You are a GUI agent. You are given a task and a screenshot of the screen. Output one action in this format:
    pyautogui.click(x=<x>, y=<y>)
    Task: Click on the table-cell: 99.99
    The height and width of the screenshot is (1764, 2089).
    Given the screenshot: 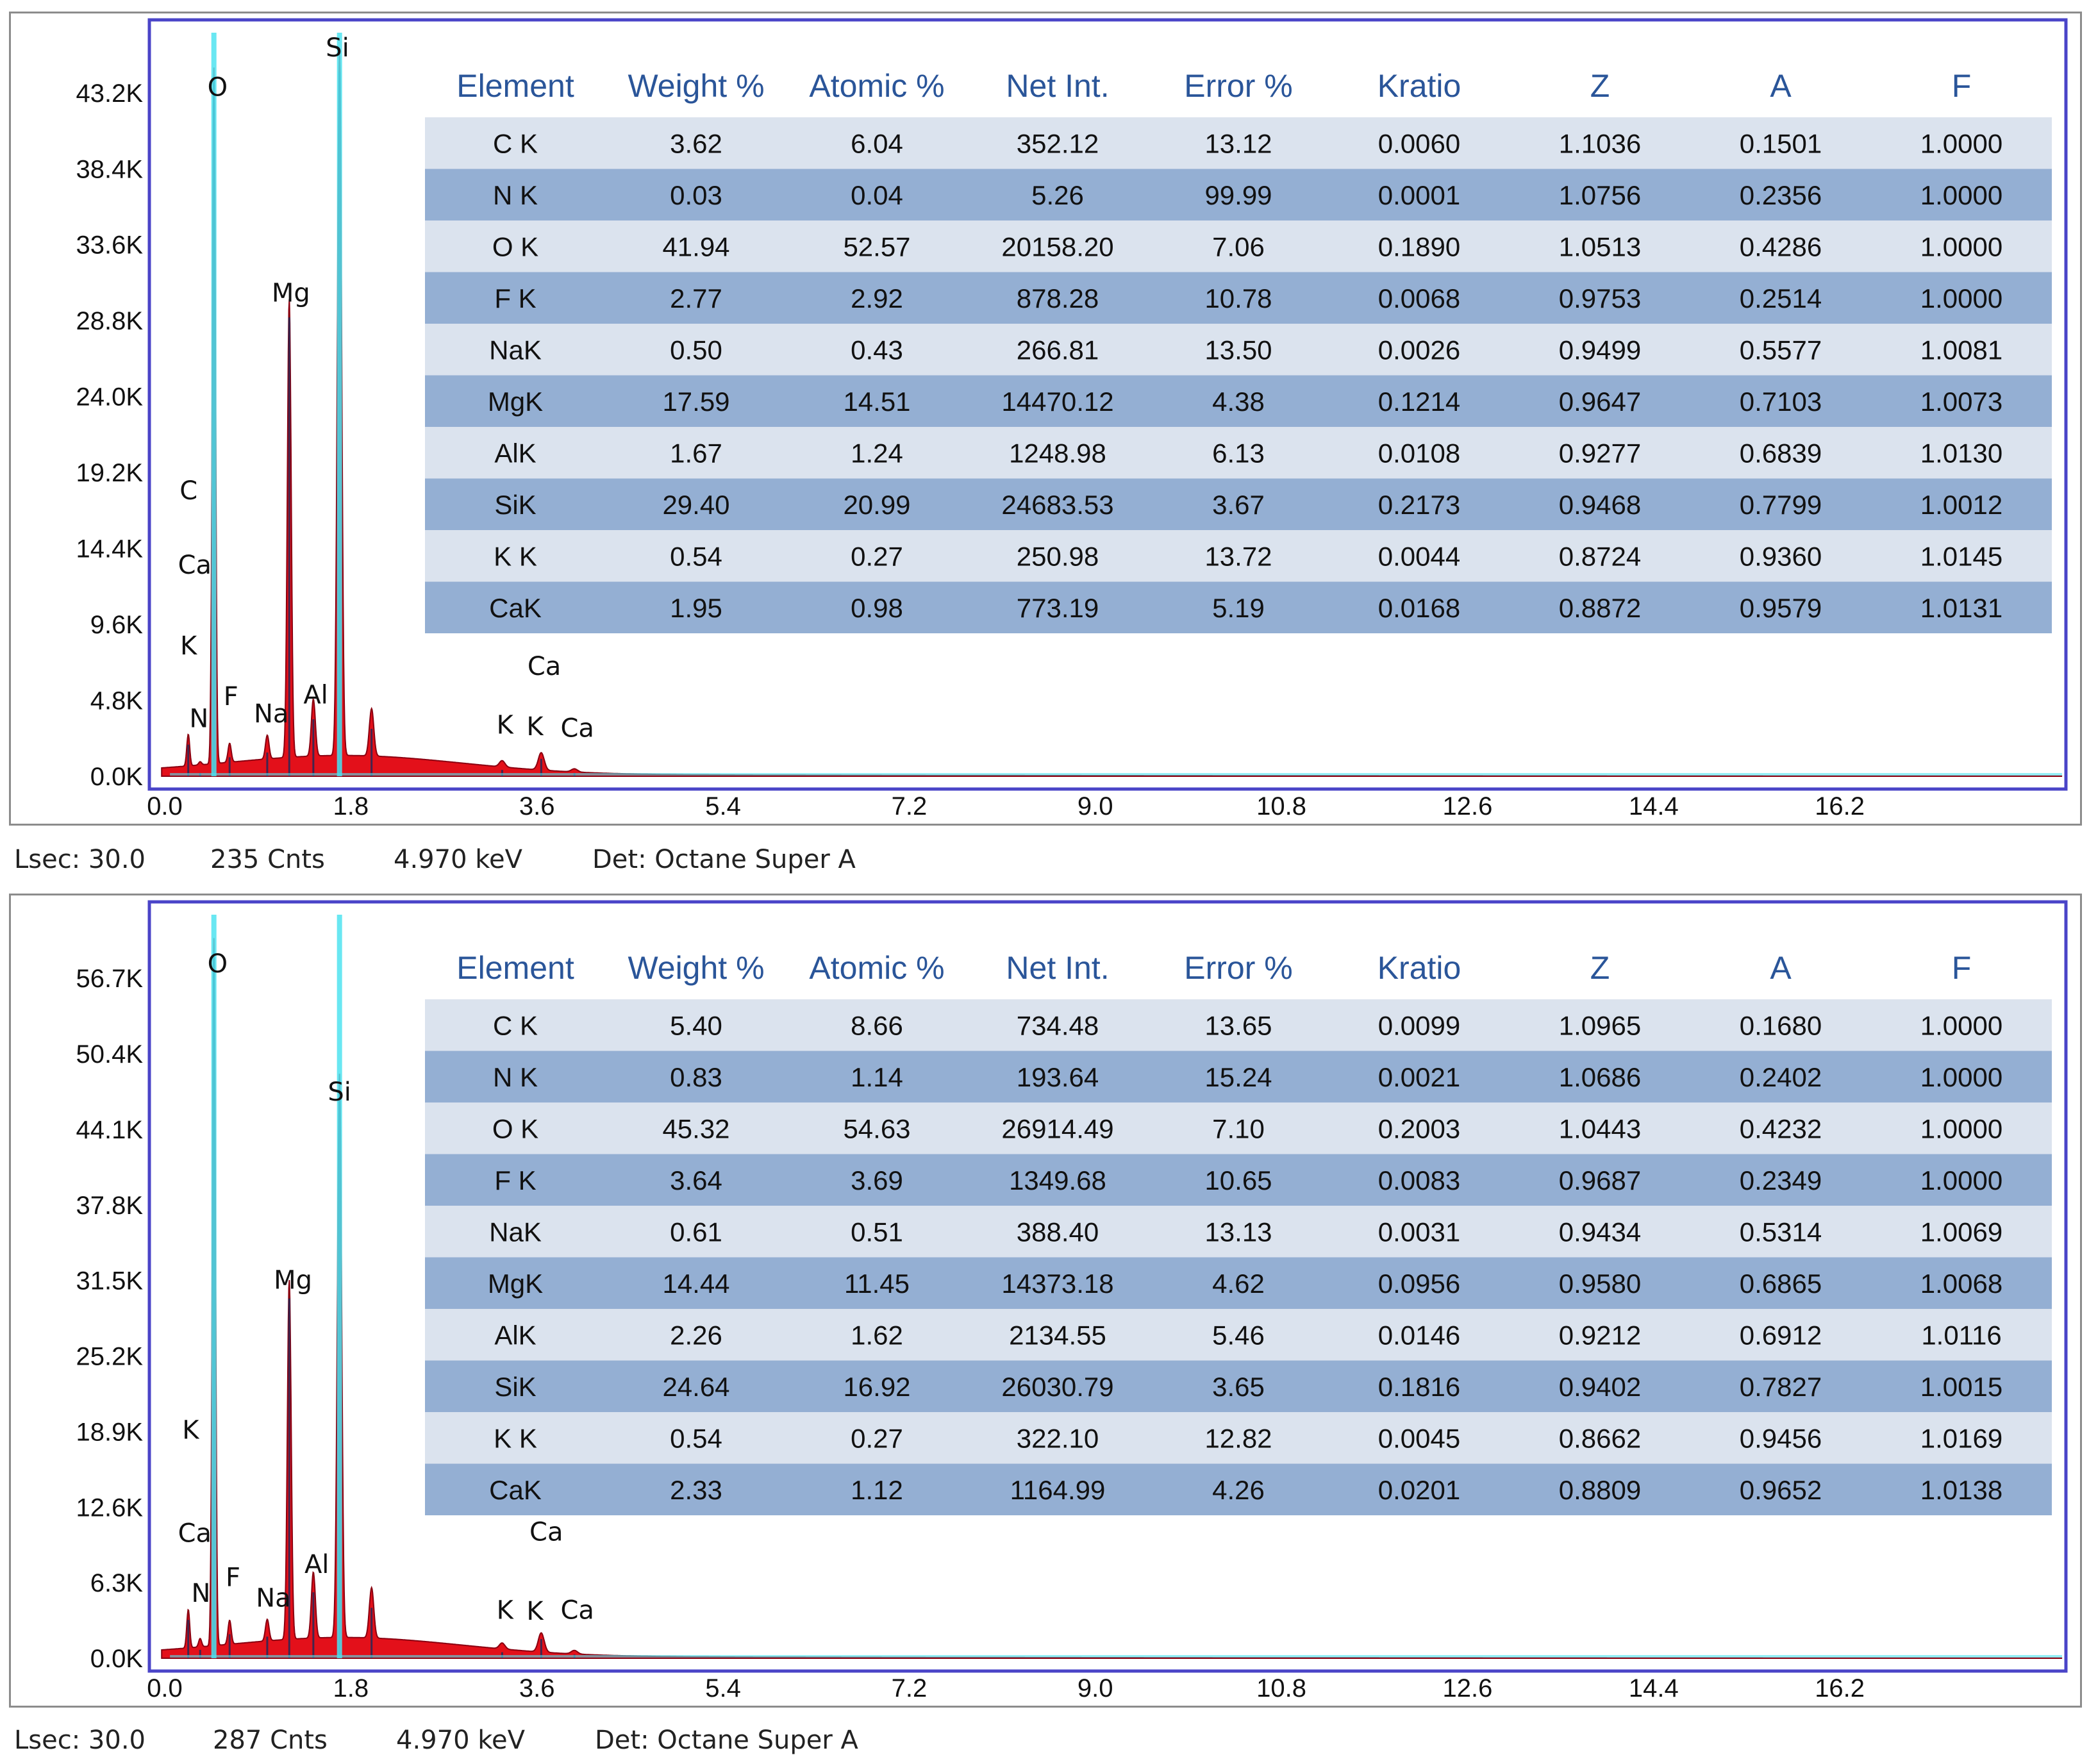 What is the action you would take?
    pyautogui.click(x=1238, y=195)
    